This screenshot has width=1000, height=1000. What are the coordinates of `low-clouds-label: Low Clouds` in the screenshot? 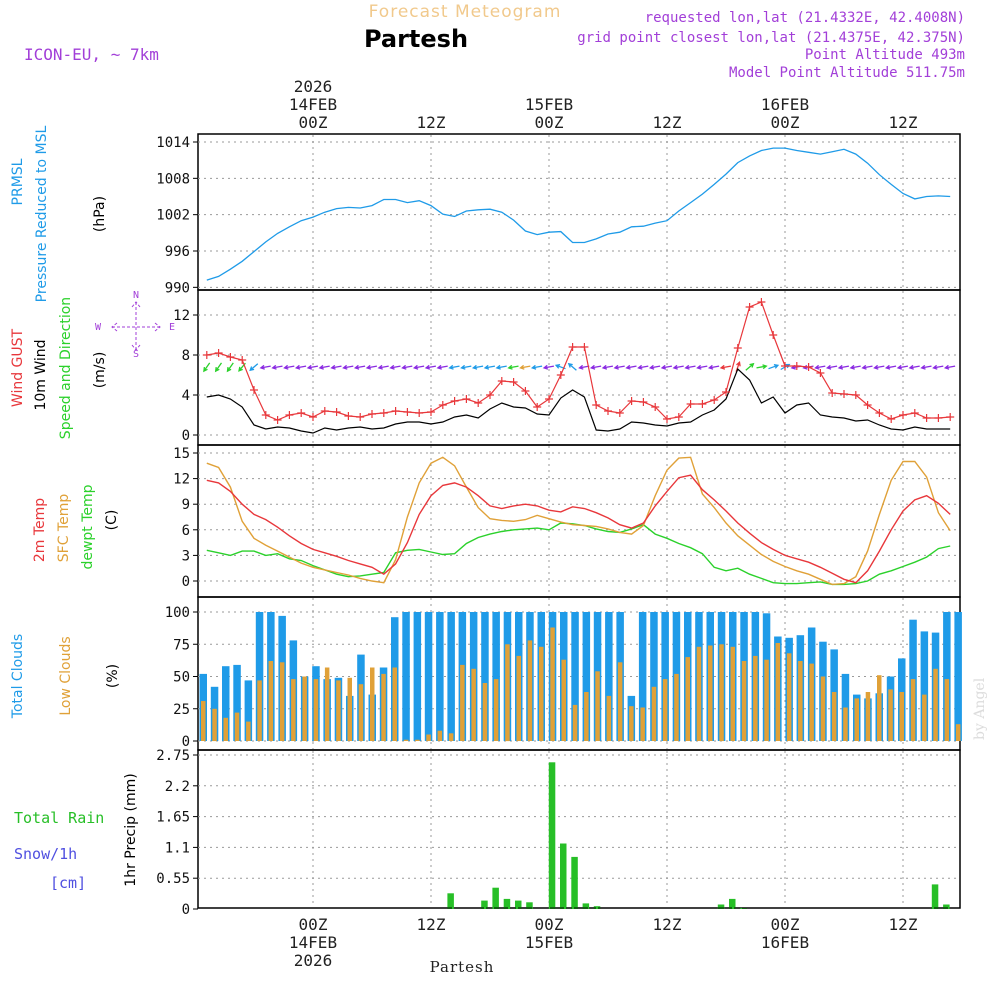 It's located at (66, 675).